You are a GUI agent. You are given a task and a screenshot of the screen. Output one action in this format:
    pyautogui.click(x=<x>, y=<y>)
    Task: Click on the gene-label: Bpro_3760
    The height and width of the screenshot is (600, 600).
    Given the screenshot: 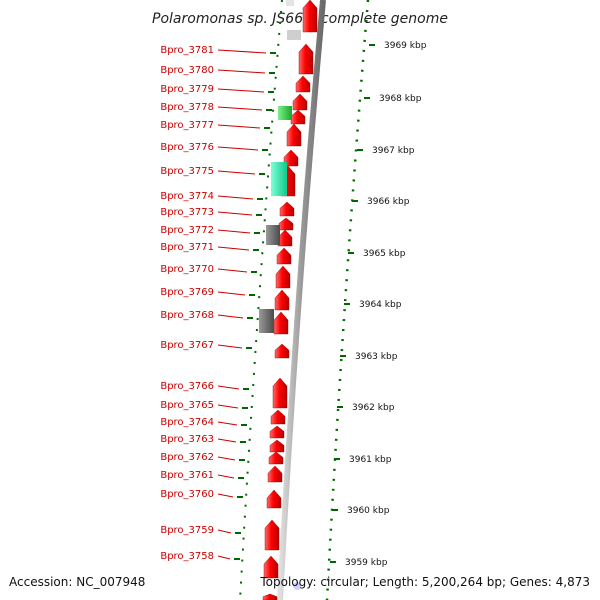 What is the action you would take?
    pyautogui.click(x=187, y=494)
    